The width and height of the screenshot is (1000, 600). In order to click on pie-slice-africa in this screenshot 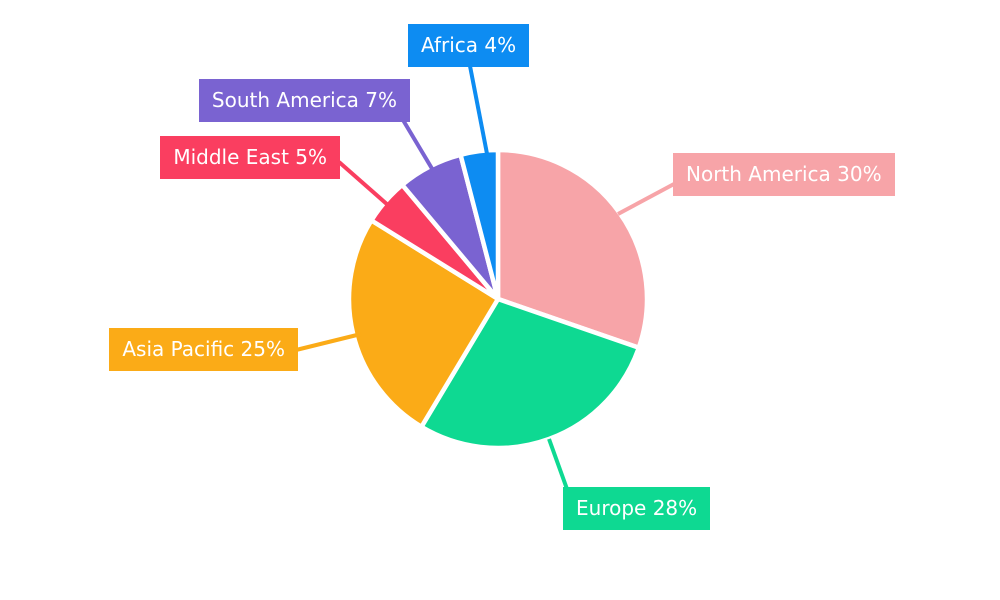, I will do `click(479, 223)`.